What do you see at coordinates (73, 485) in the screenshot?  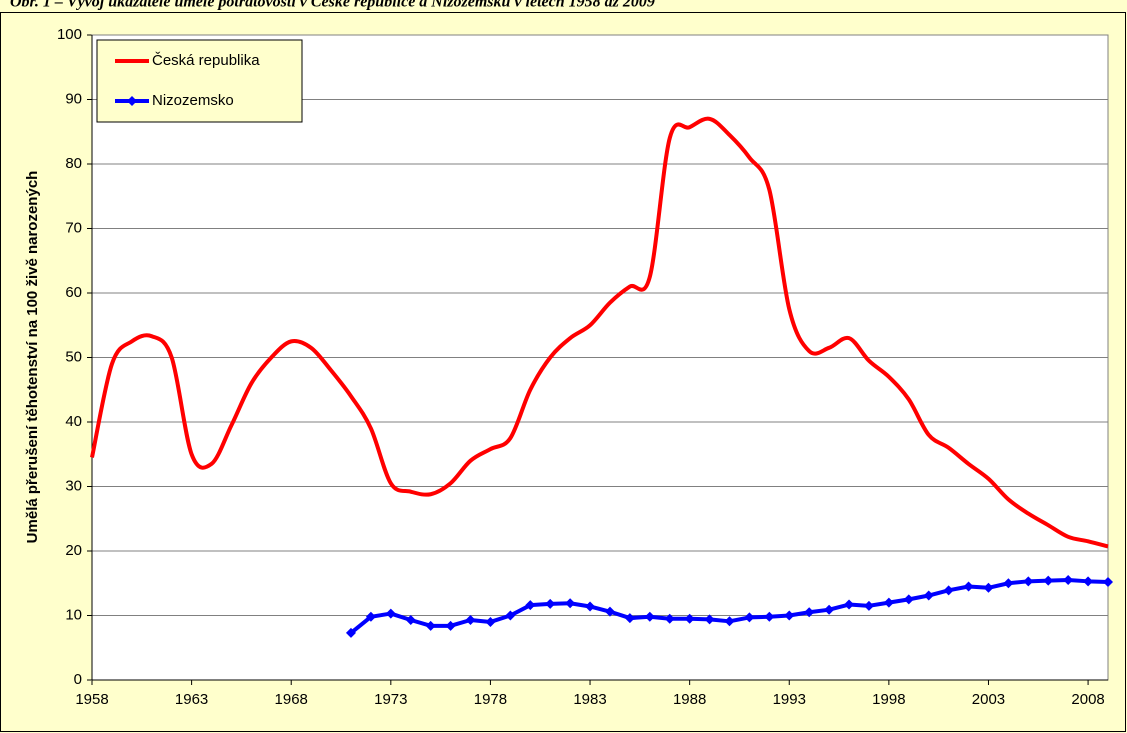 I see `y-tick-label: 30` at bounding box center [73, 485].